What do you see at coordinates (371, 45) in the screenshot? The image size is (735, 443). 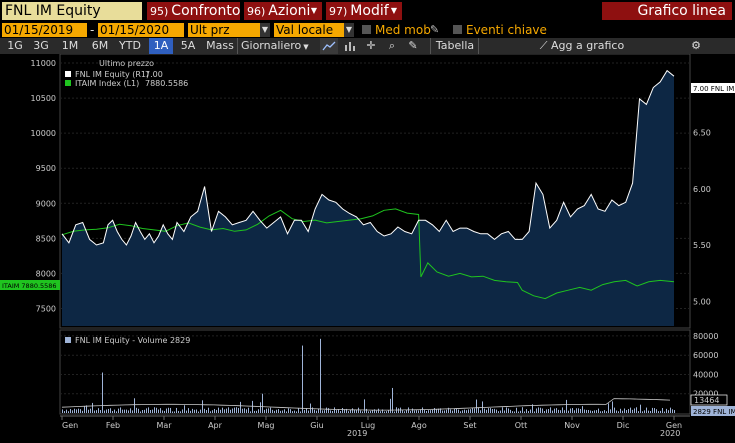 I see `crosshair-icon: ✛` at bounding box center [371, 45].